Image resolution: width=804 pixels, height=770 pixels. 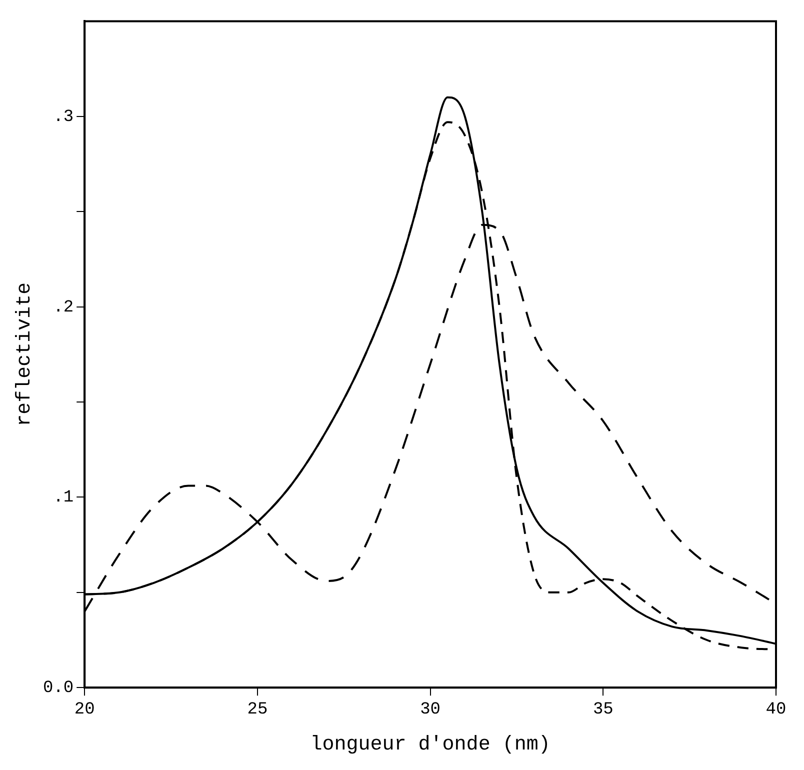 I want to click on y-tick-label: .1, so click(x=63, y=498).